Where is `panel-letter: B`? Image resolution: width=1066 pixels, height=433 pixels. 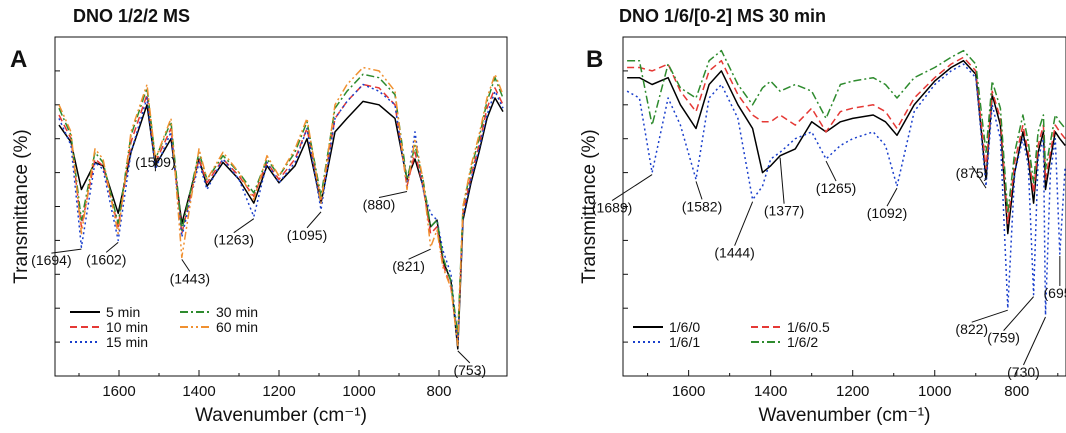
panel-letter: B is located at coordinates (595, 59).